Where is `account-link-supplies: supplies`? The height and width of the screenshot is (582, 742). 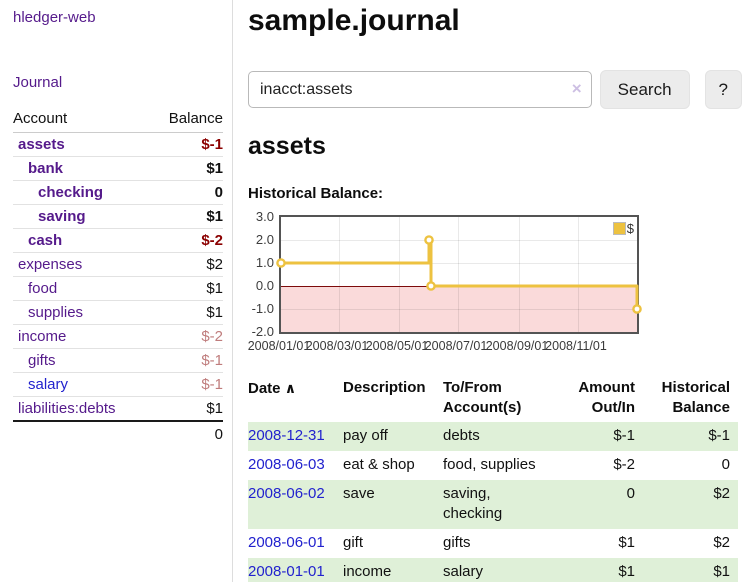 account-link-supplies: supplies is located at coordinates (56, 312).